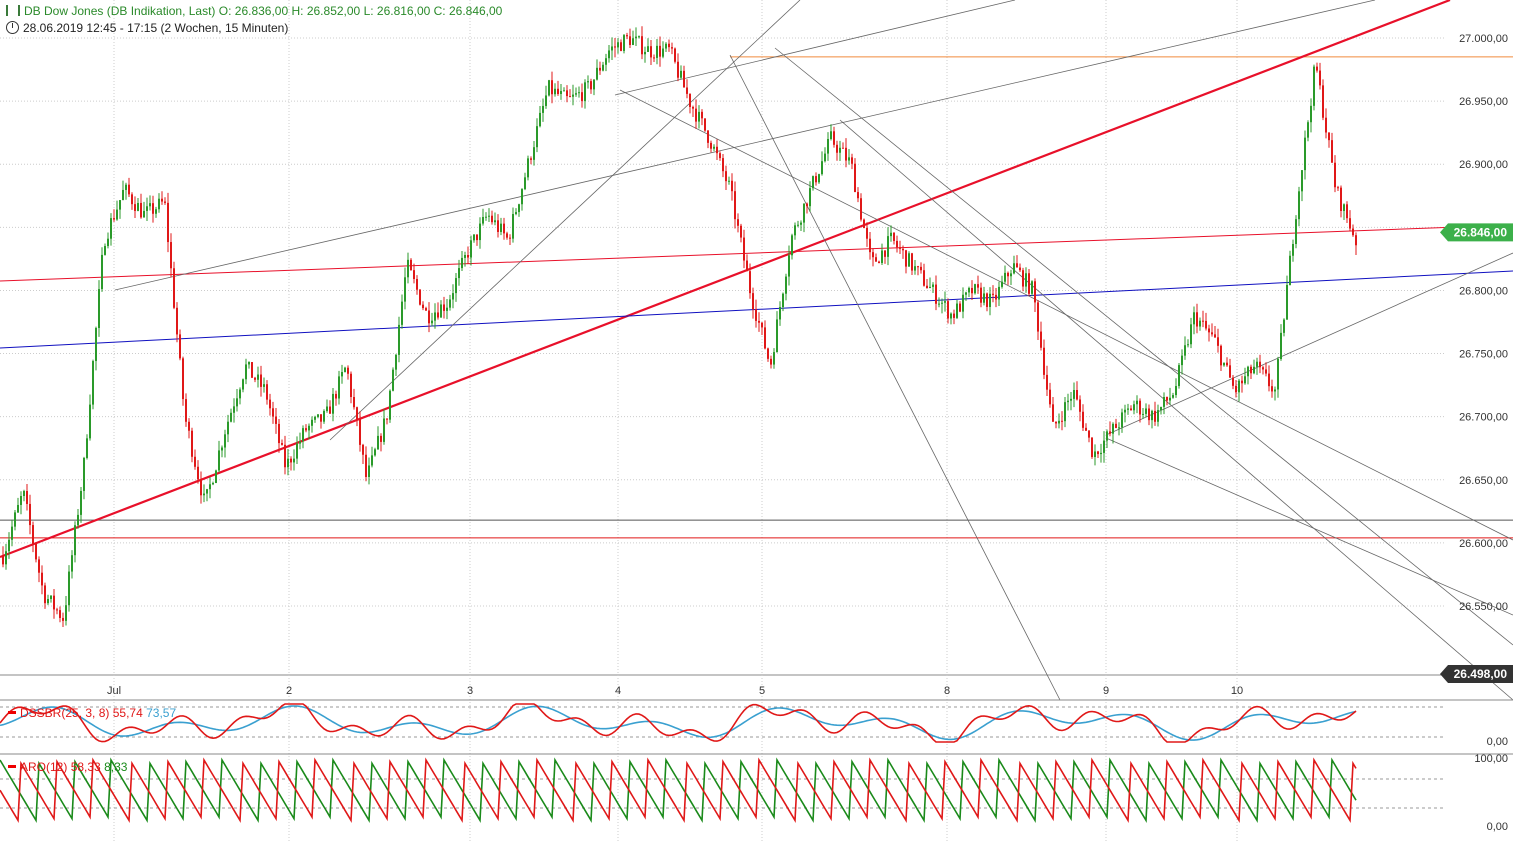 The height and width of the screenshot is (842, 1513). I want to click on aroon-value2: 8,33, so click(116, 767).